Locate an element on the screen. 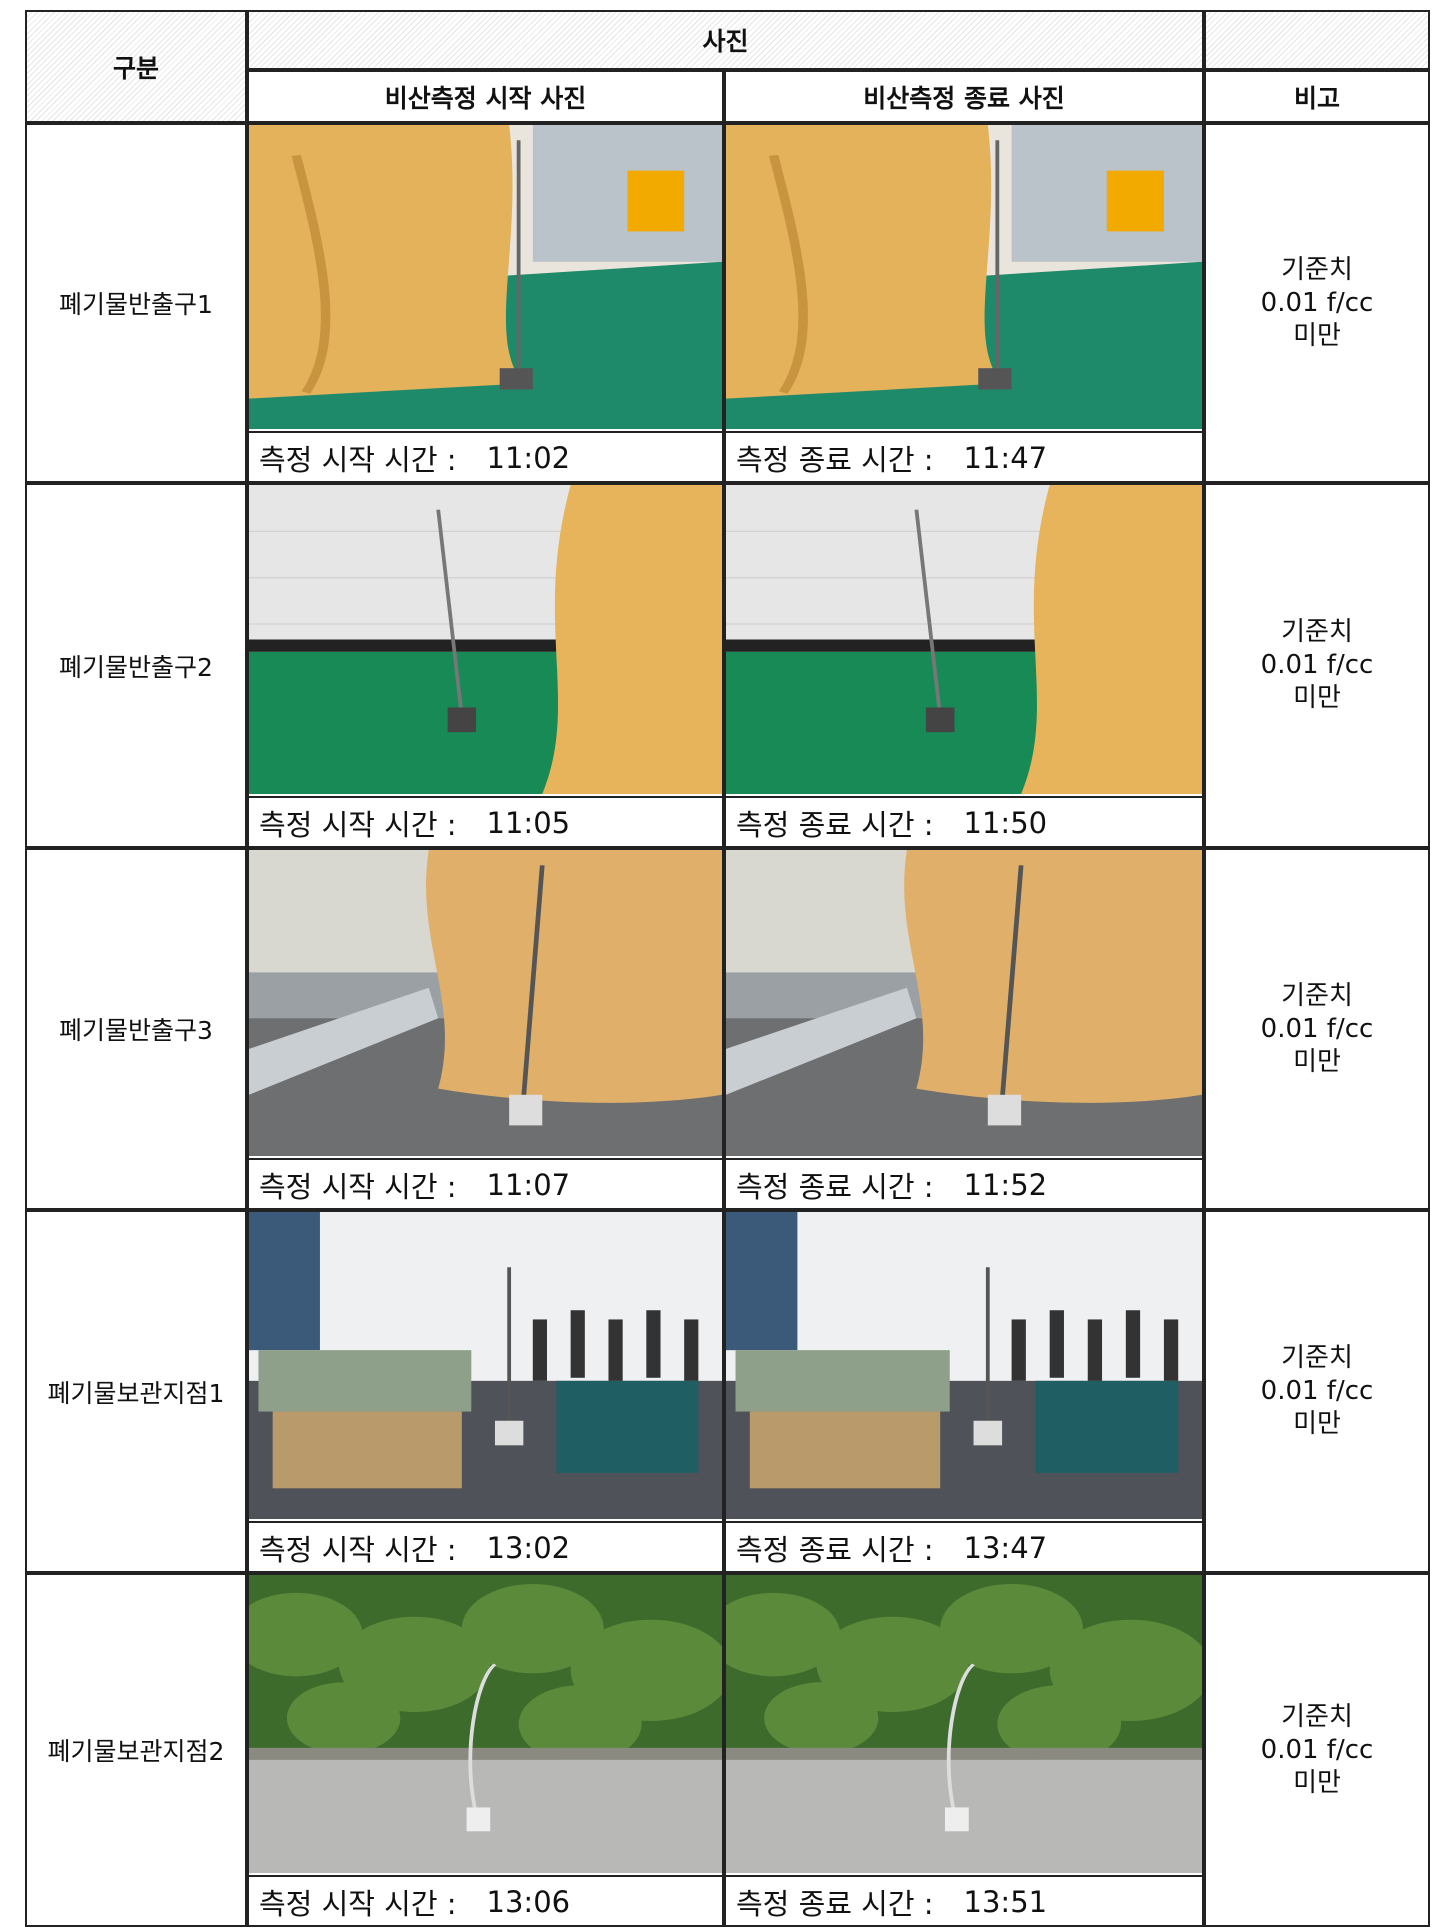  header-category: 구분 is located at coordinates (136, 66).